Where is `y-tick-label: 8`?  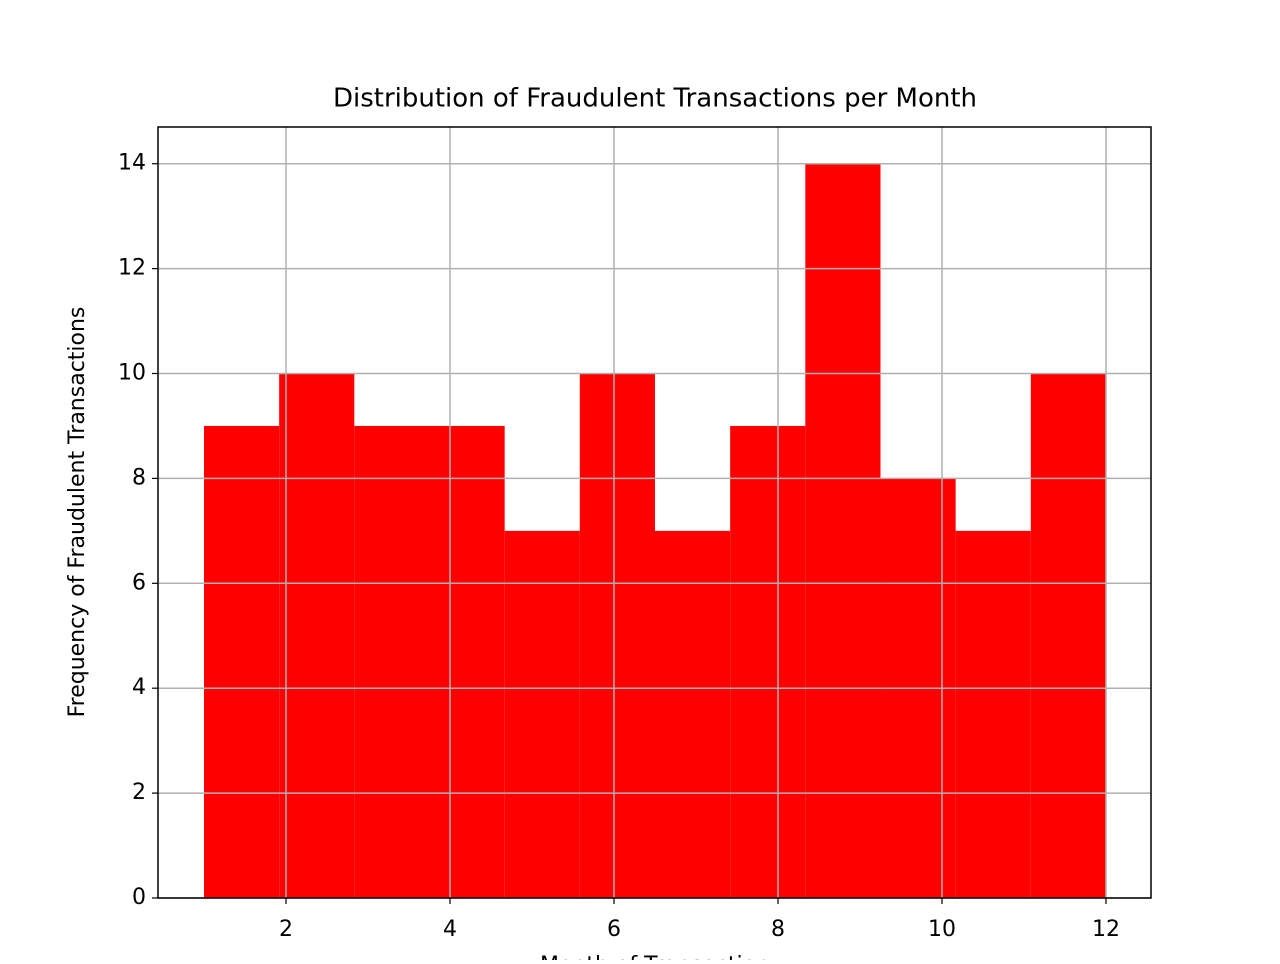
y-tick-label: 8 is located at coordinates (139, 477).